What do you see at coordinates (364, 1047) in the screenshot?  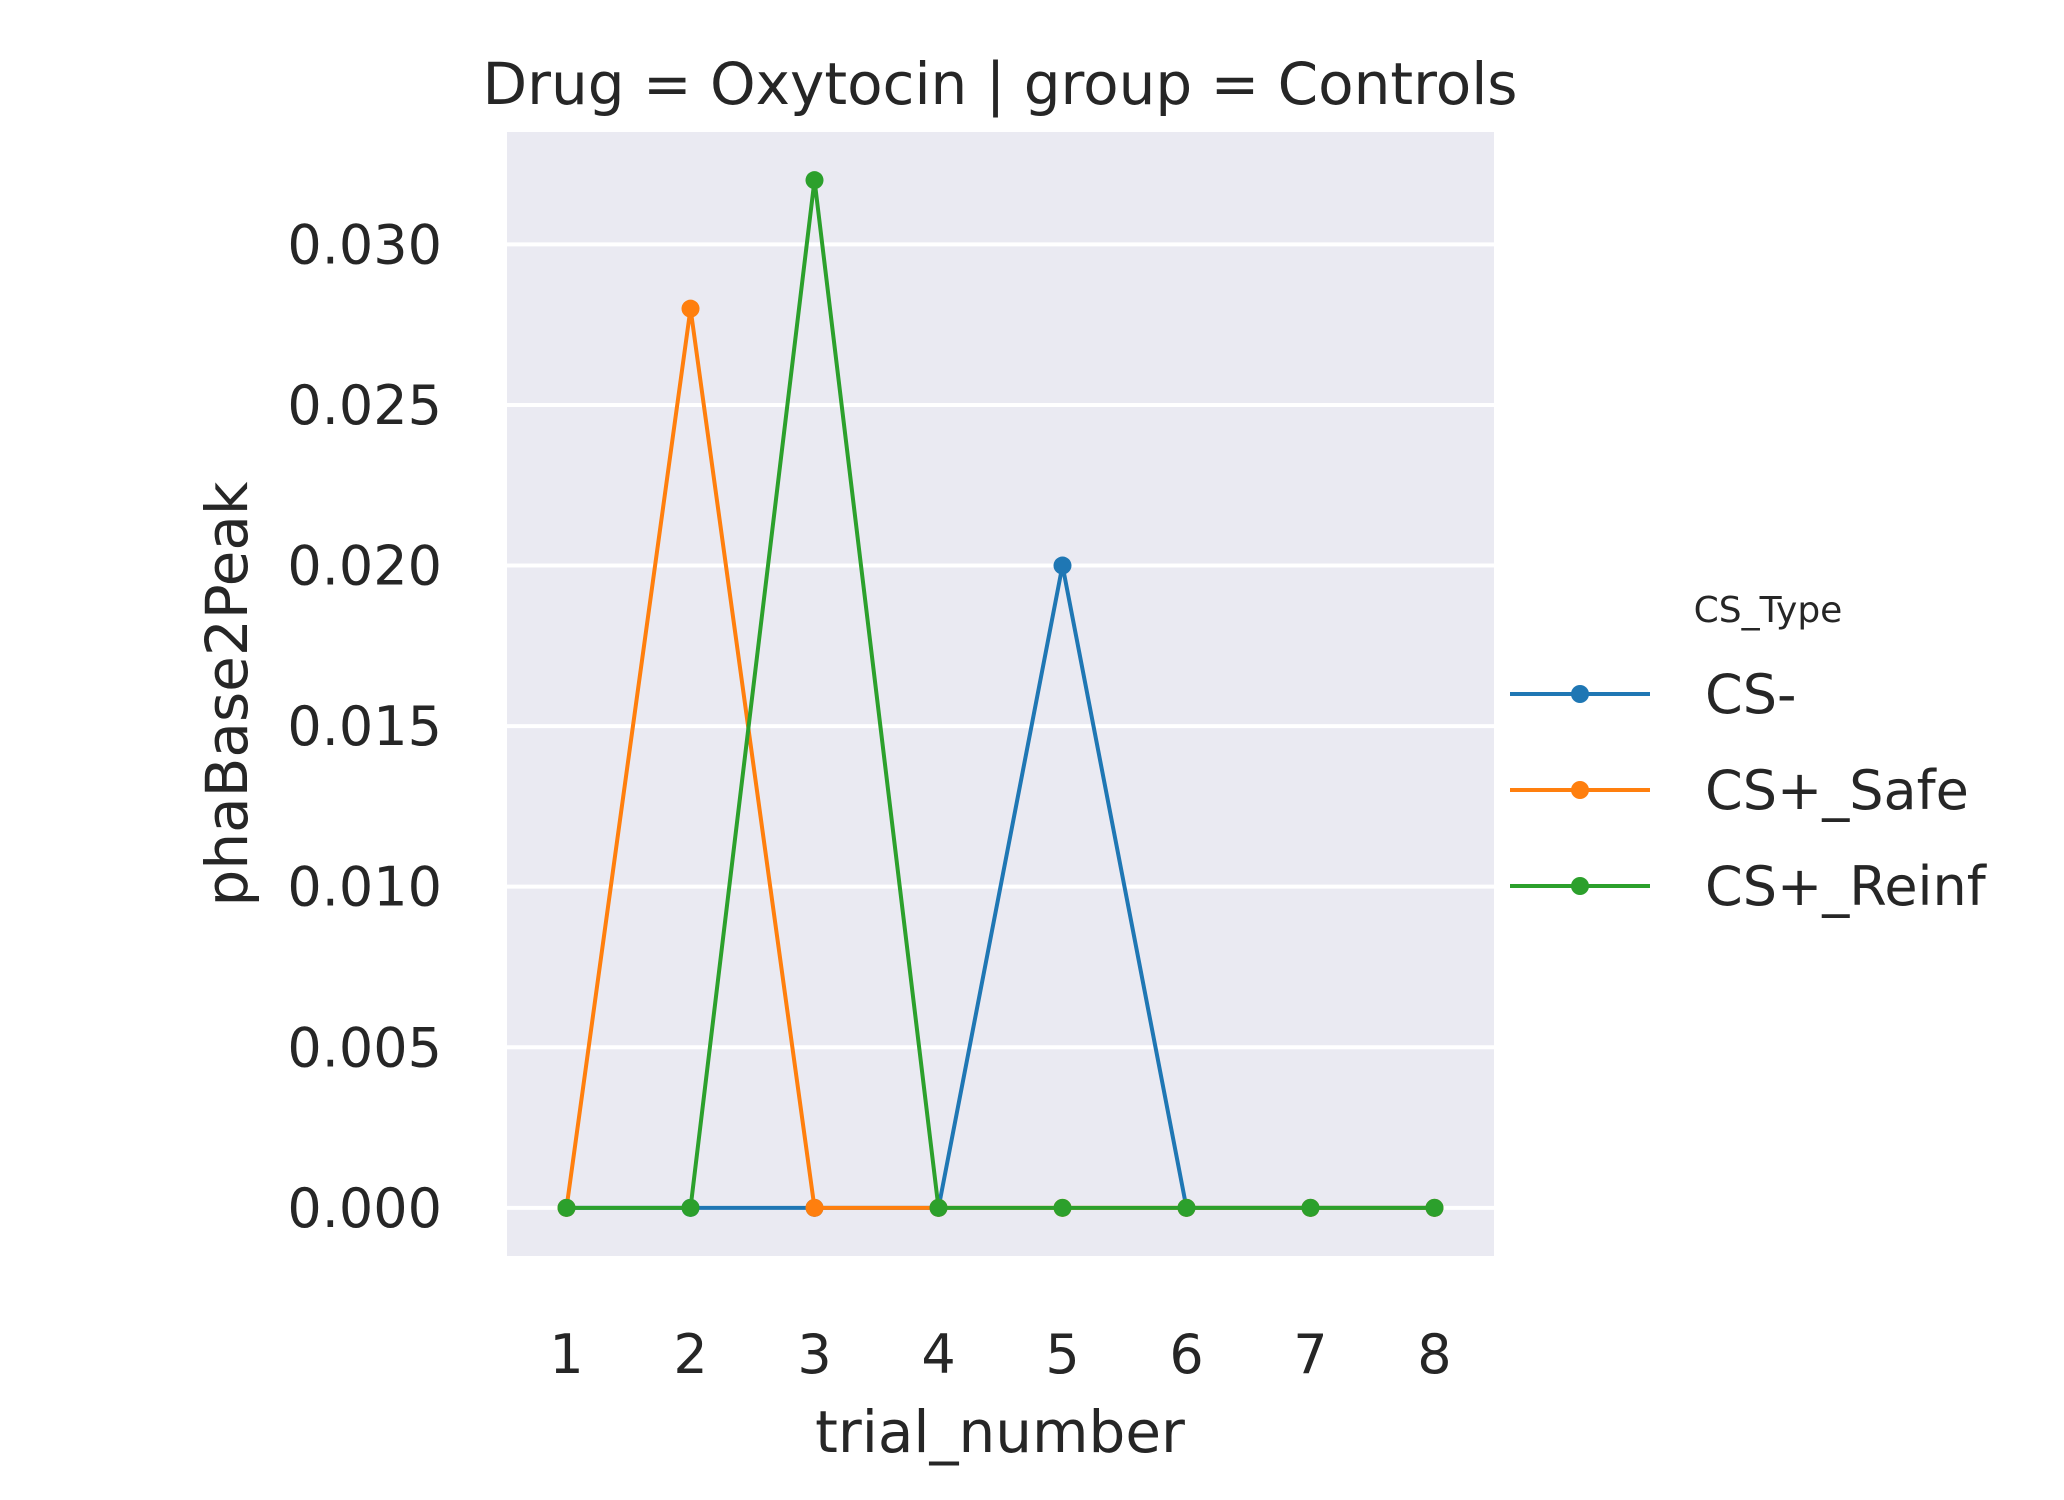 I see `y-tick-label: 0.005` at bounding box center [364, 1047].